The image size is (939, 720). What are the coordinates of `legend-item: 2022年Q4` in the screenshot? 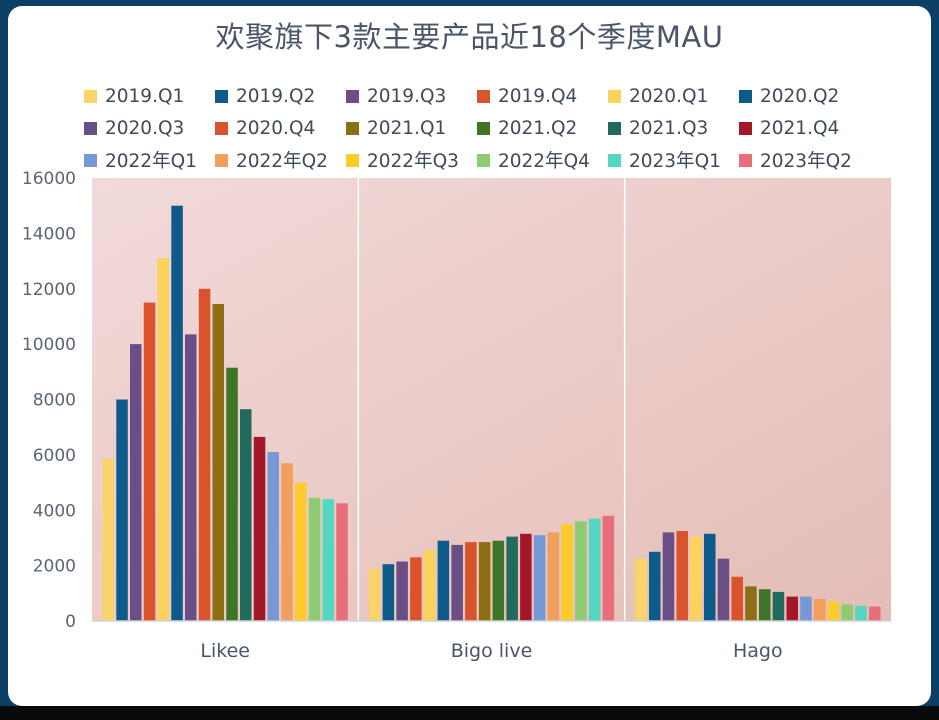 It's located at (533, 160).